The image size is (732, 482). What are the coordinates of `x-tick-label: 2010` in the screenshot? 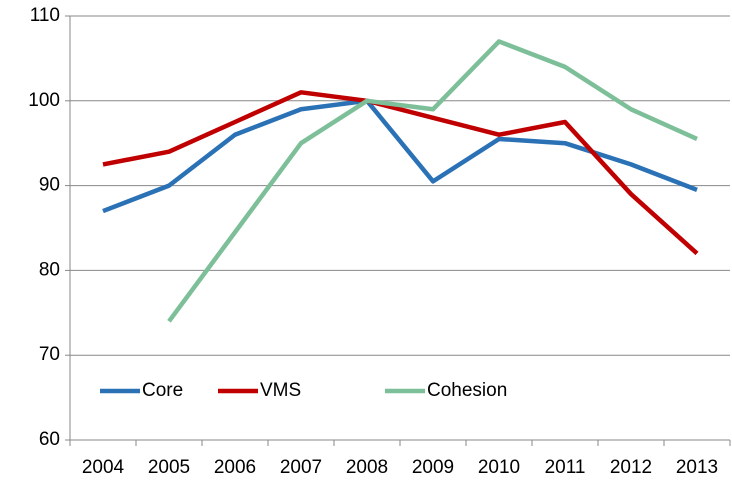 It's located at (499, 467).